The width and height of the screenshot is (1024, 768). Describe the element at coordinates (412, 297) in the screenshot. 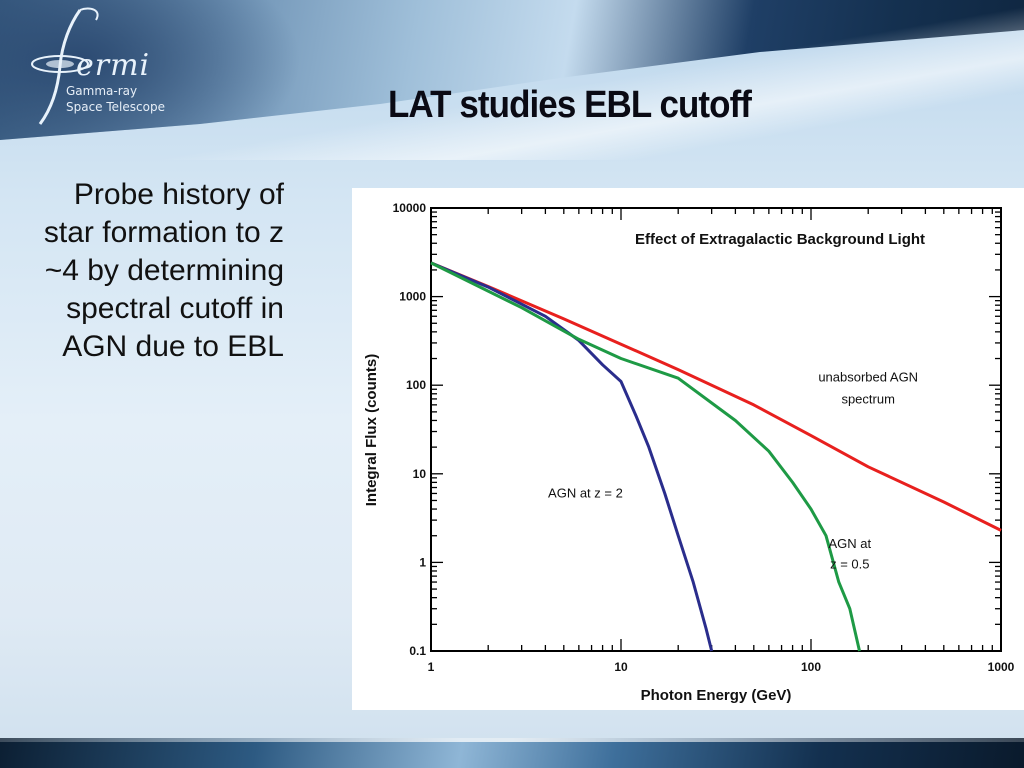

I see `y-tick-label: 1000` at that location.